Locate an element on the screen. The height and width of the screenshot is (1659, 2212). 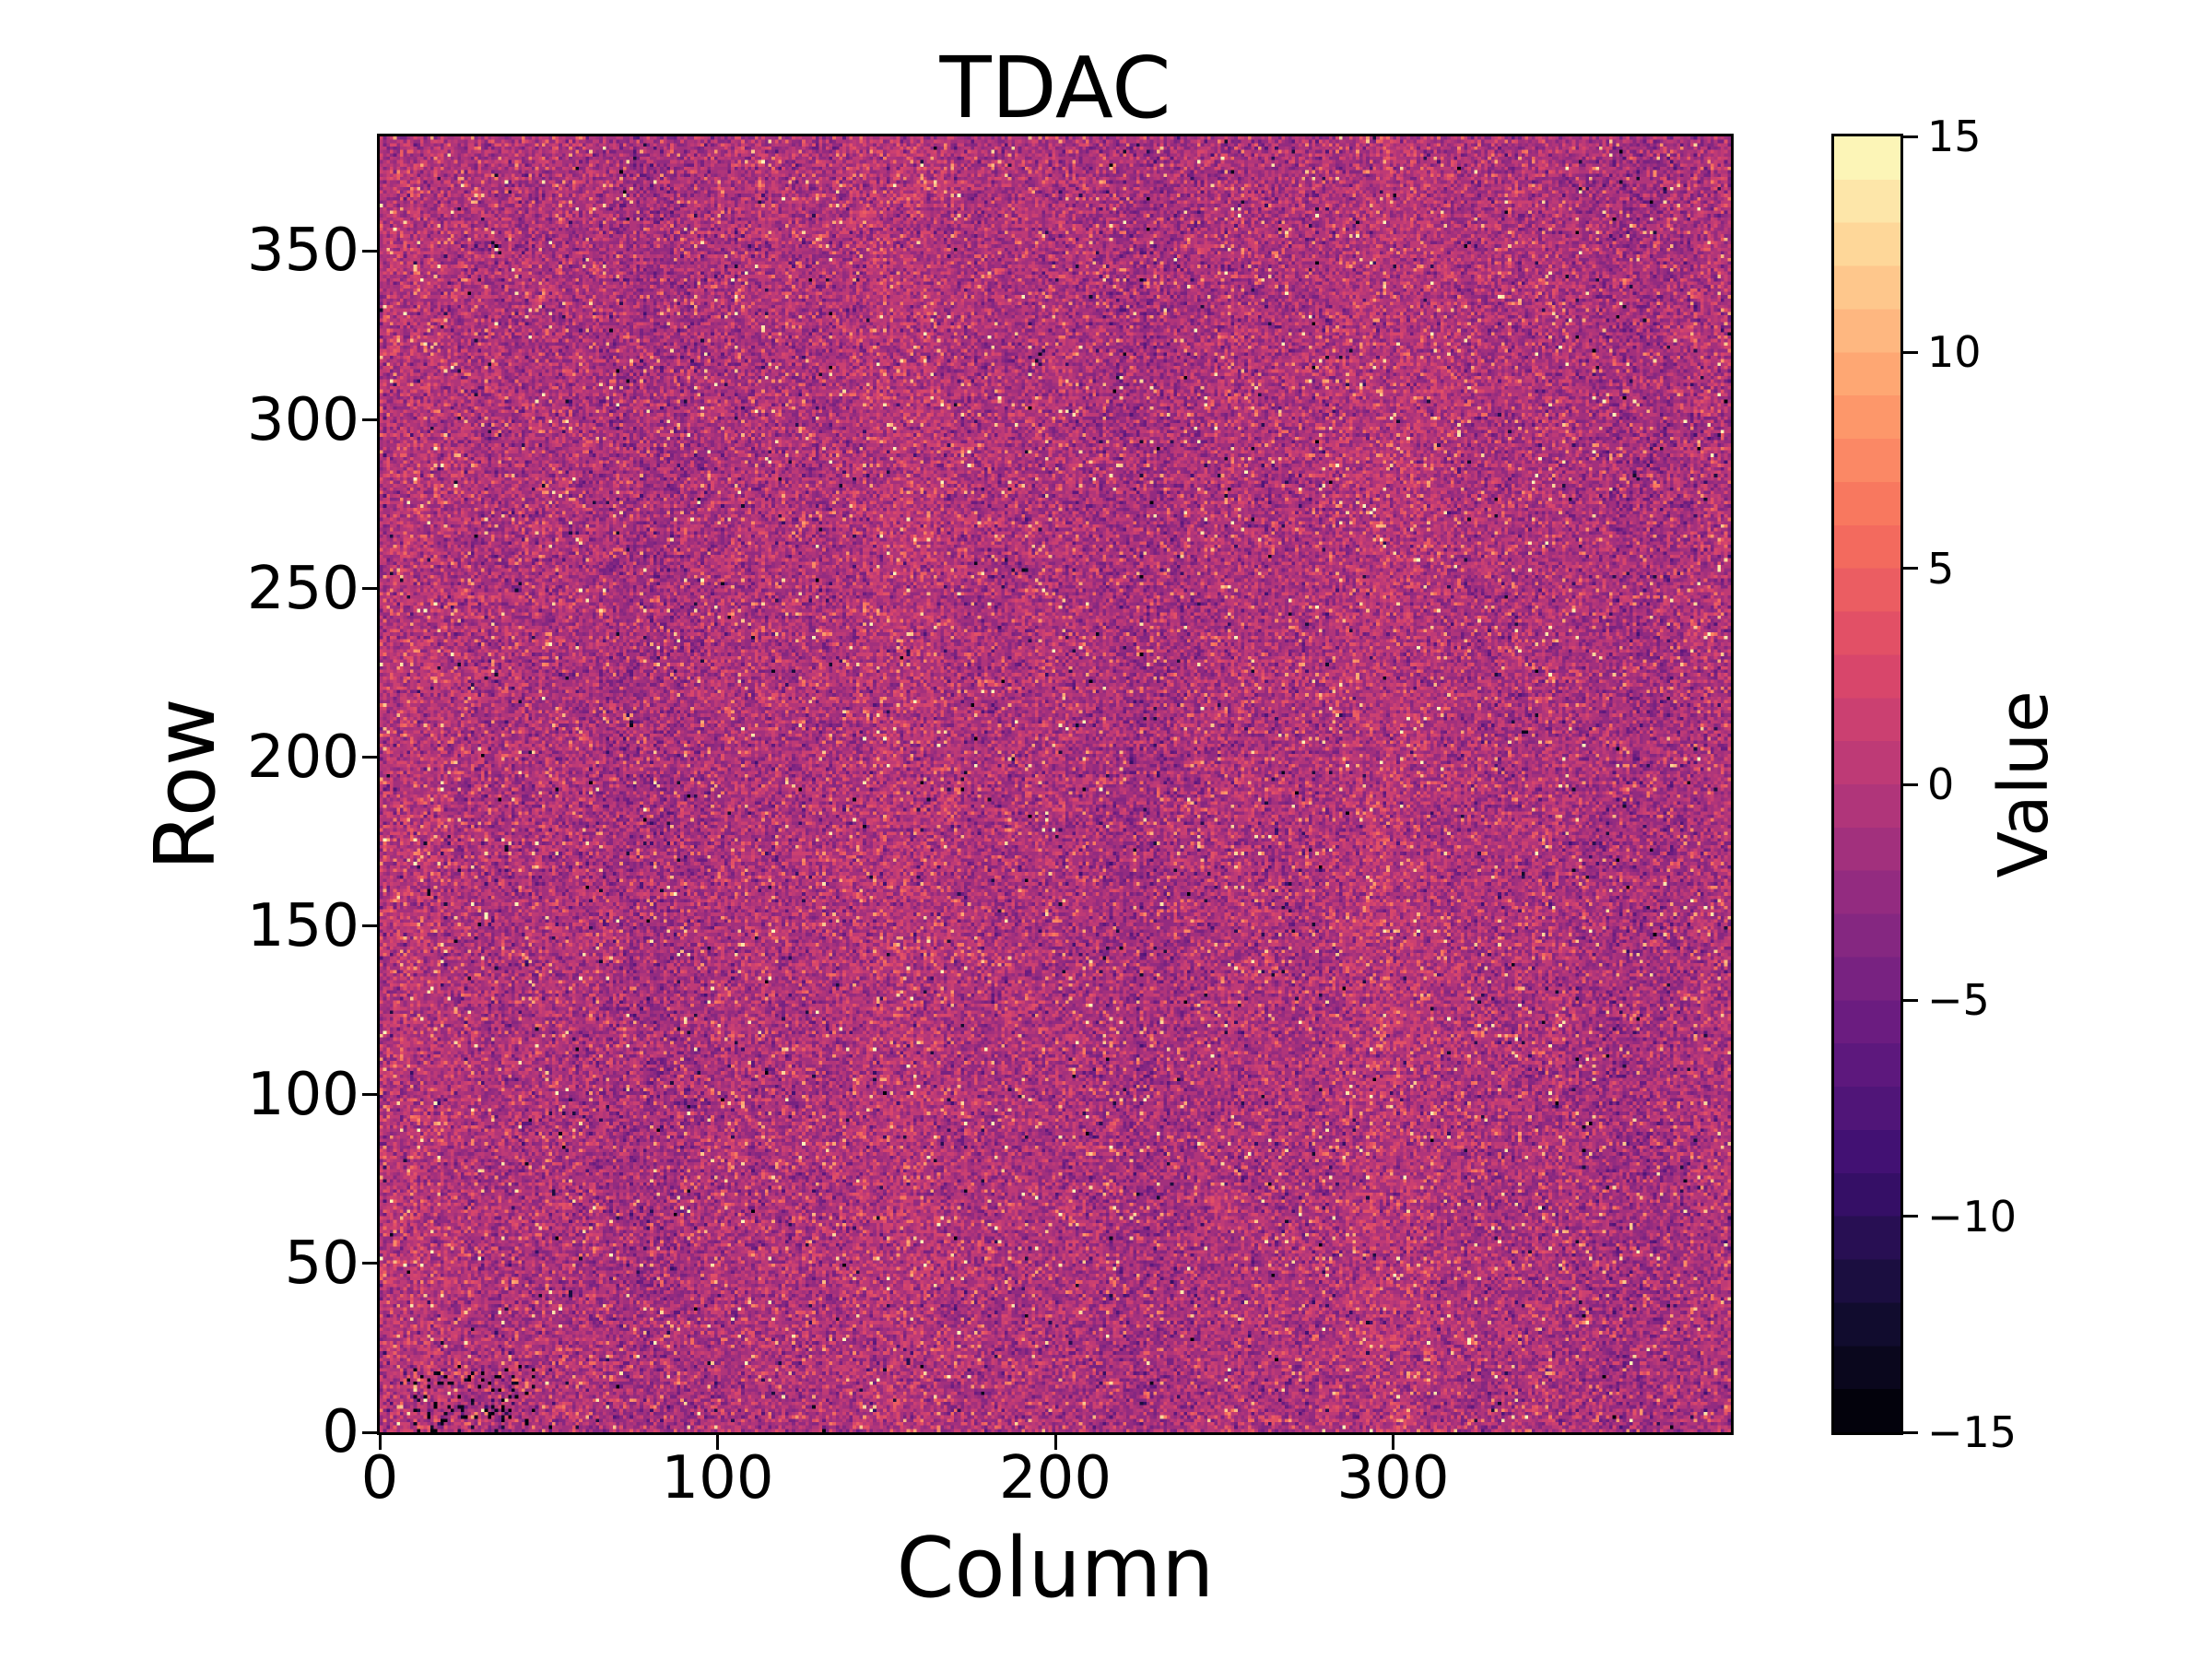
colorbar-tick-label: −5 is located at coordinates (1958, 1000).